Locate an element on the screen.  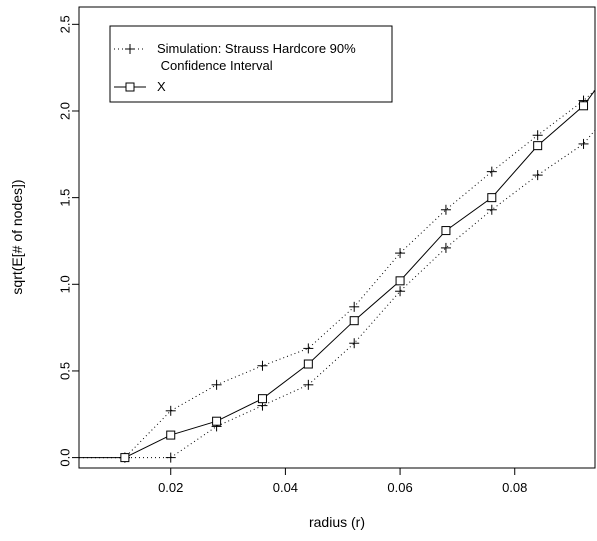
legend-box is located at coordinates (251, 64).